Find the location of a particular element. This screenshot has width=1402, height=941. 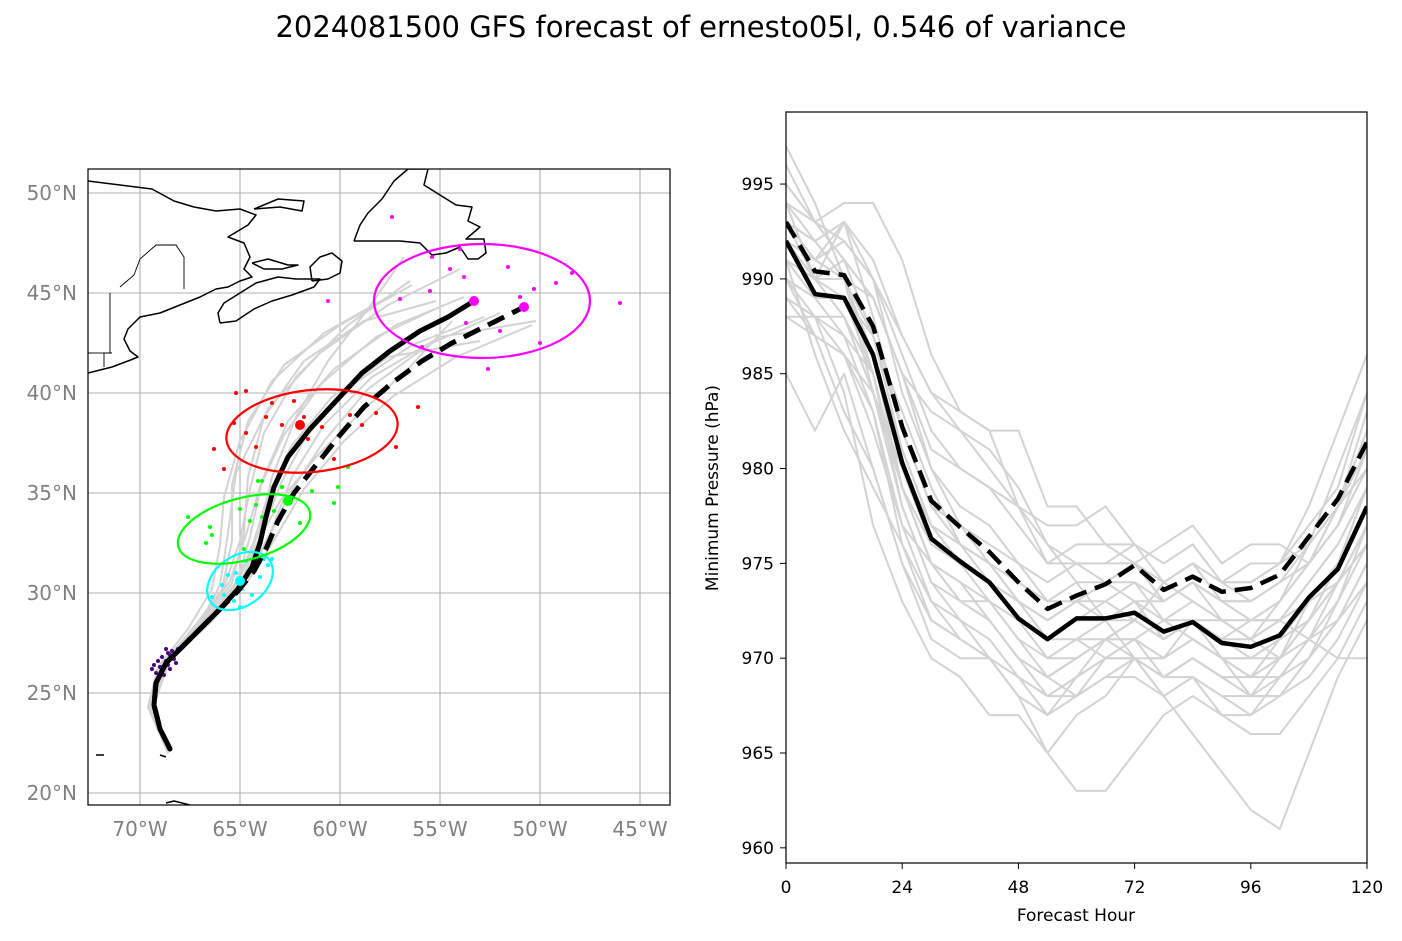

pressure-x-tick-label: 120 is located at coordinates (1367, 888).